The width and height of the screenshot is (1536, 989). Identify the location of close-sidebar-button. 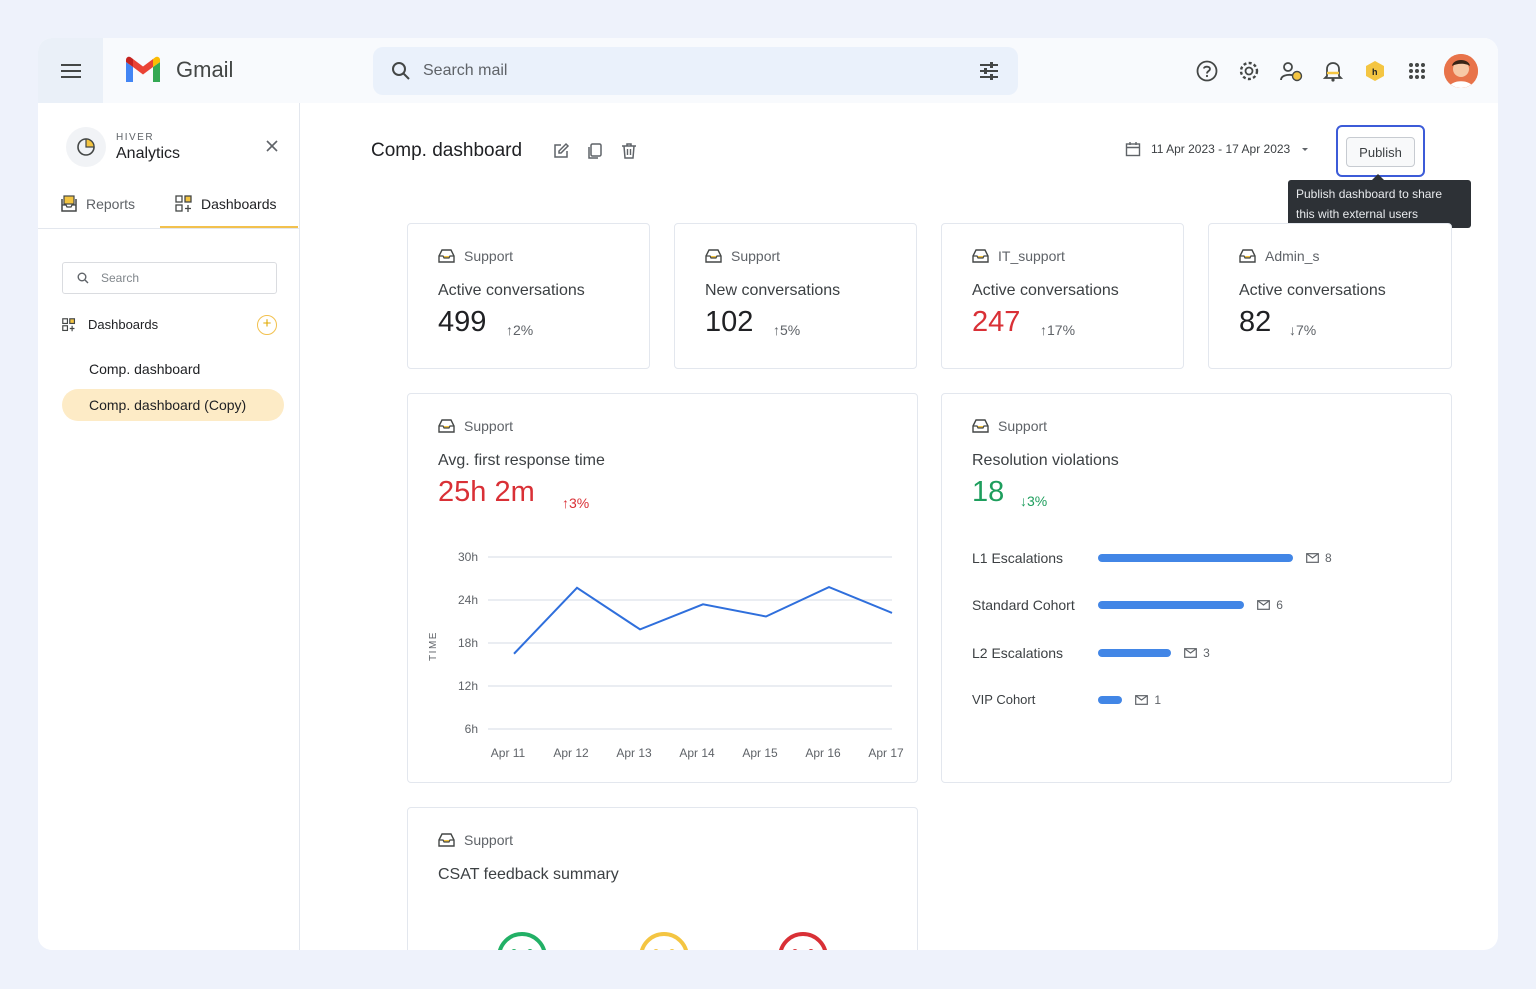
(272, 146).